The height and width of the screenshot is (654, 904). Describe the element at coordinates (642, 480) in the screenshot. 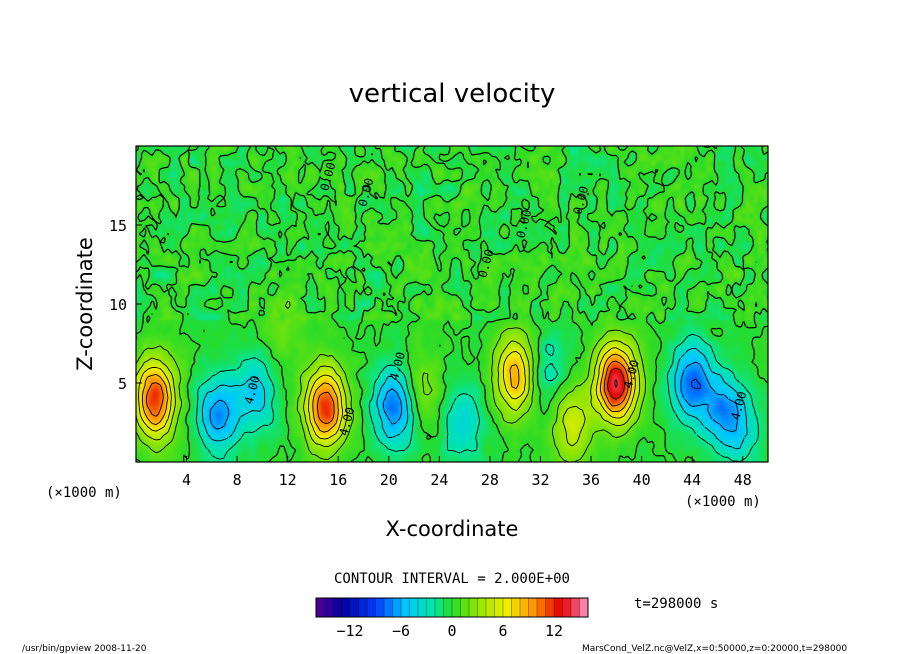

I see `x-tick-label: 40` at that location.